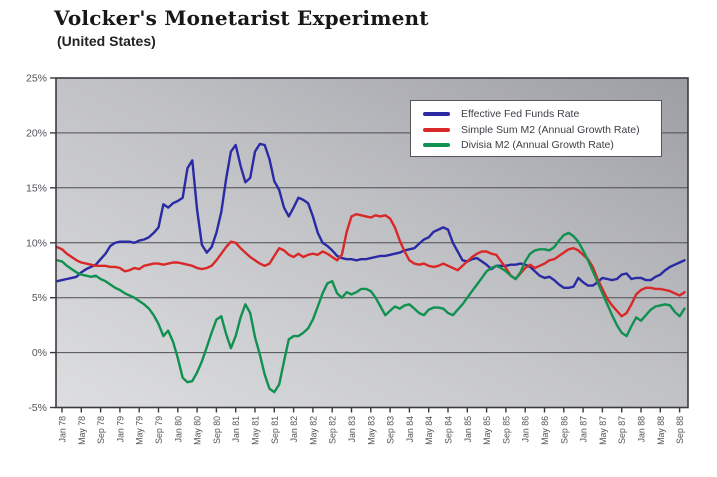 Image resolution: width=717 pixels, height=477 pixels. What do you see at coordinates (468, 429) in the screenshot?
I see `svg-text: Jan 85` at bounding box center [468, 429].